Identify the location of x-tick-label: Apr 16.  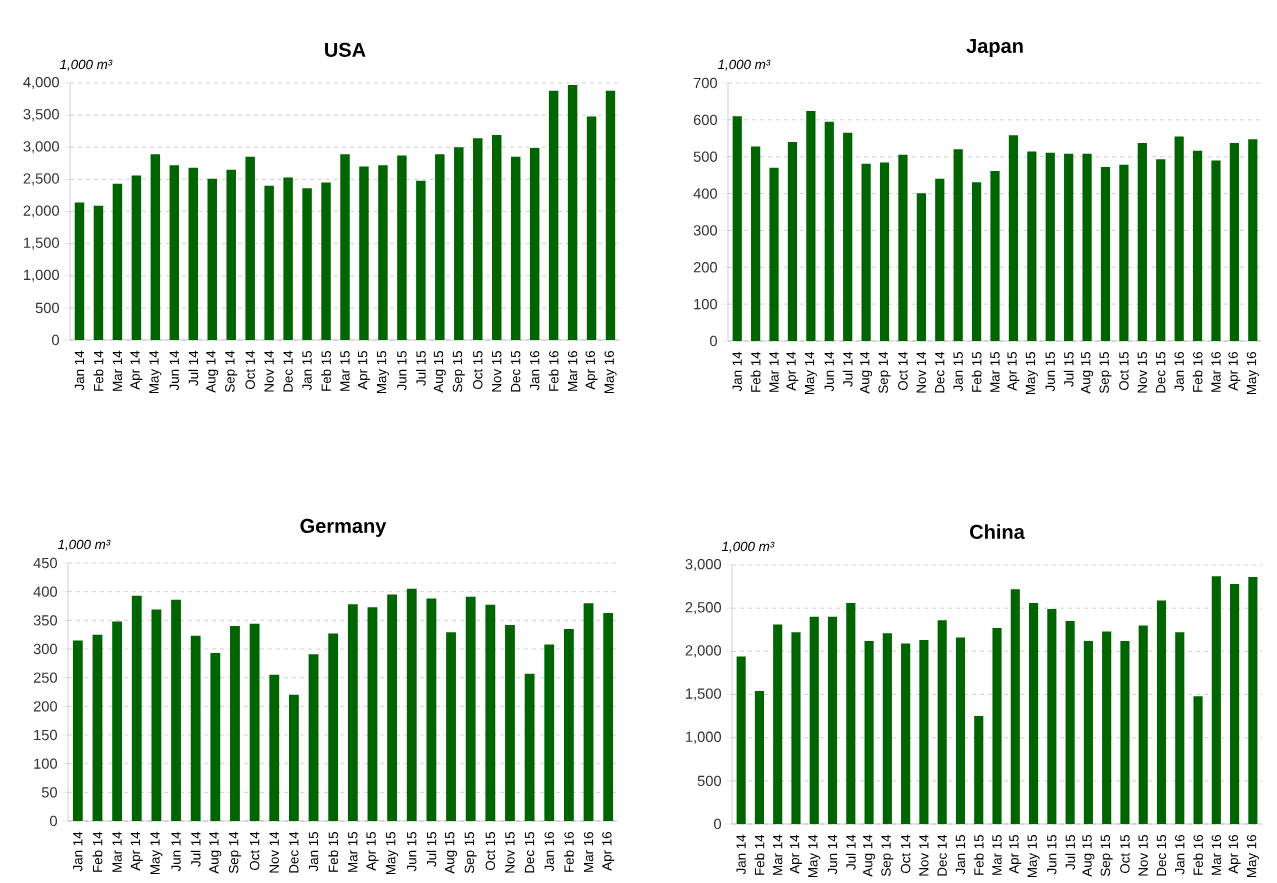
(1234, 371).